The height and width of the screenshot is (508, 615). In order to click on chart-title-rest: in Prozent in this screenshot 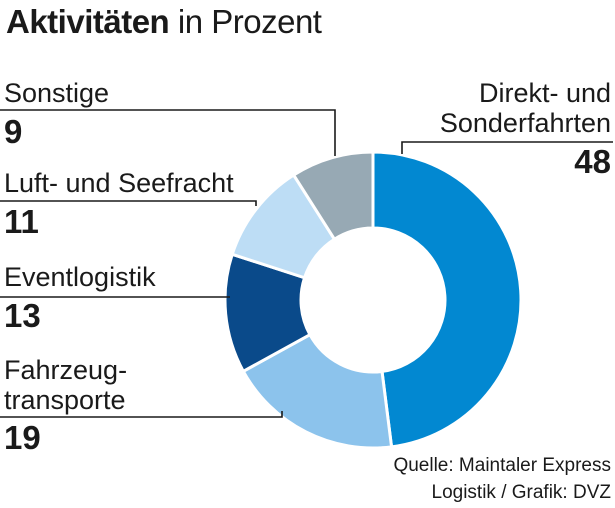, I will do `click(249, 21)`.